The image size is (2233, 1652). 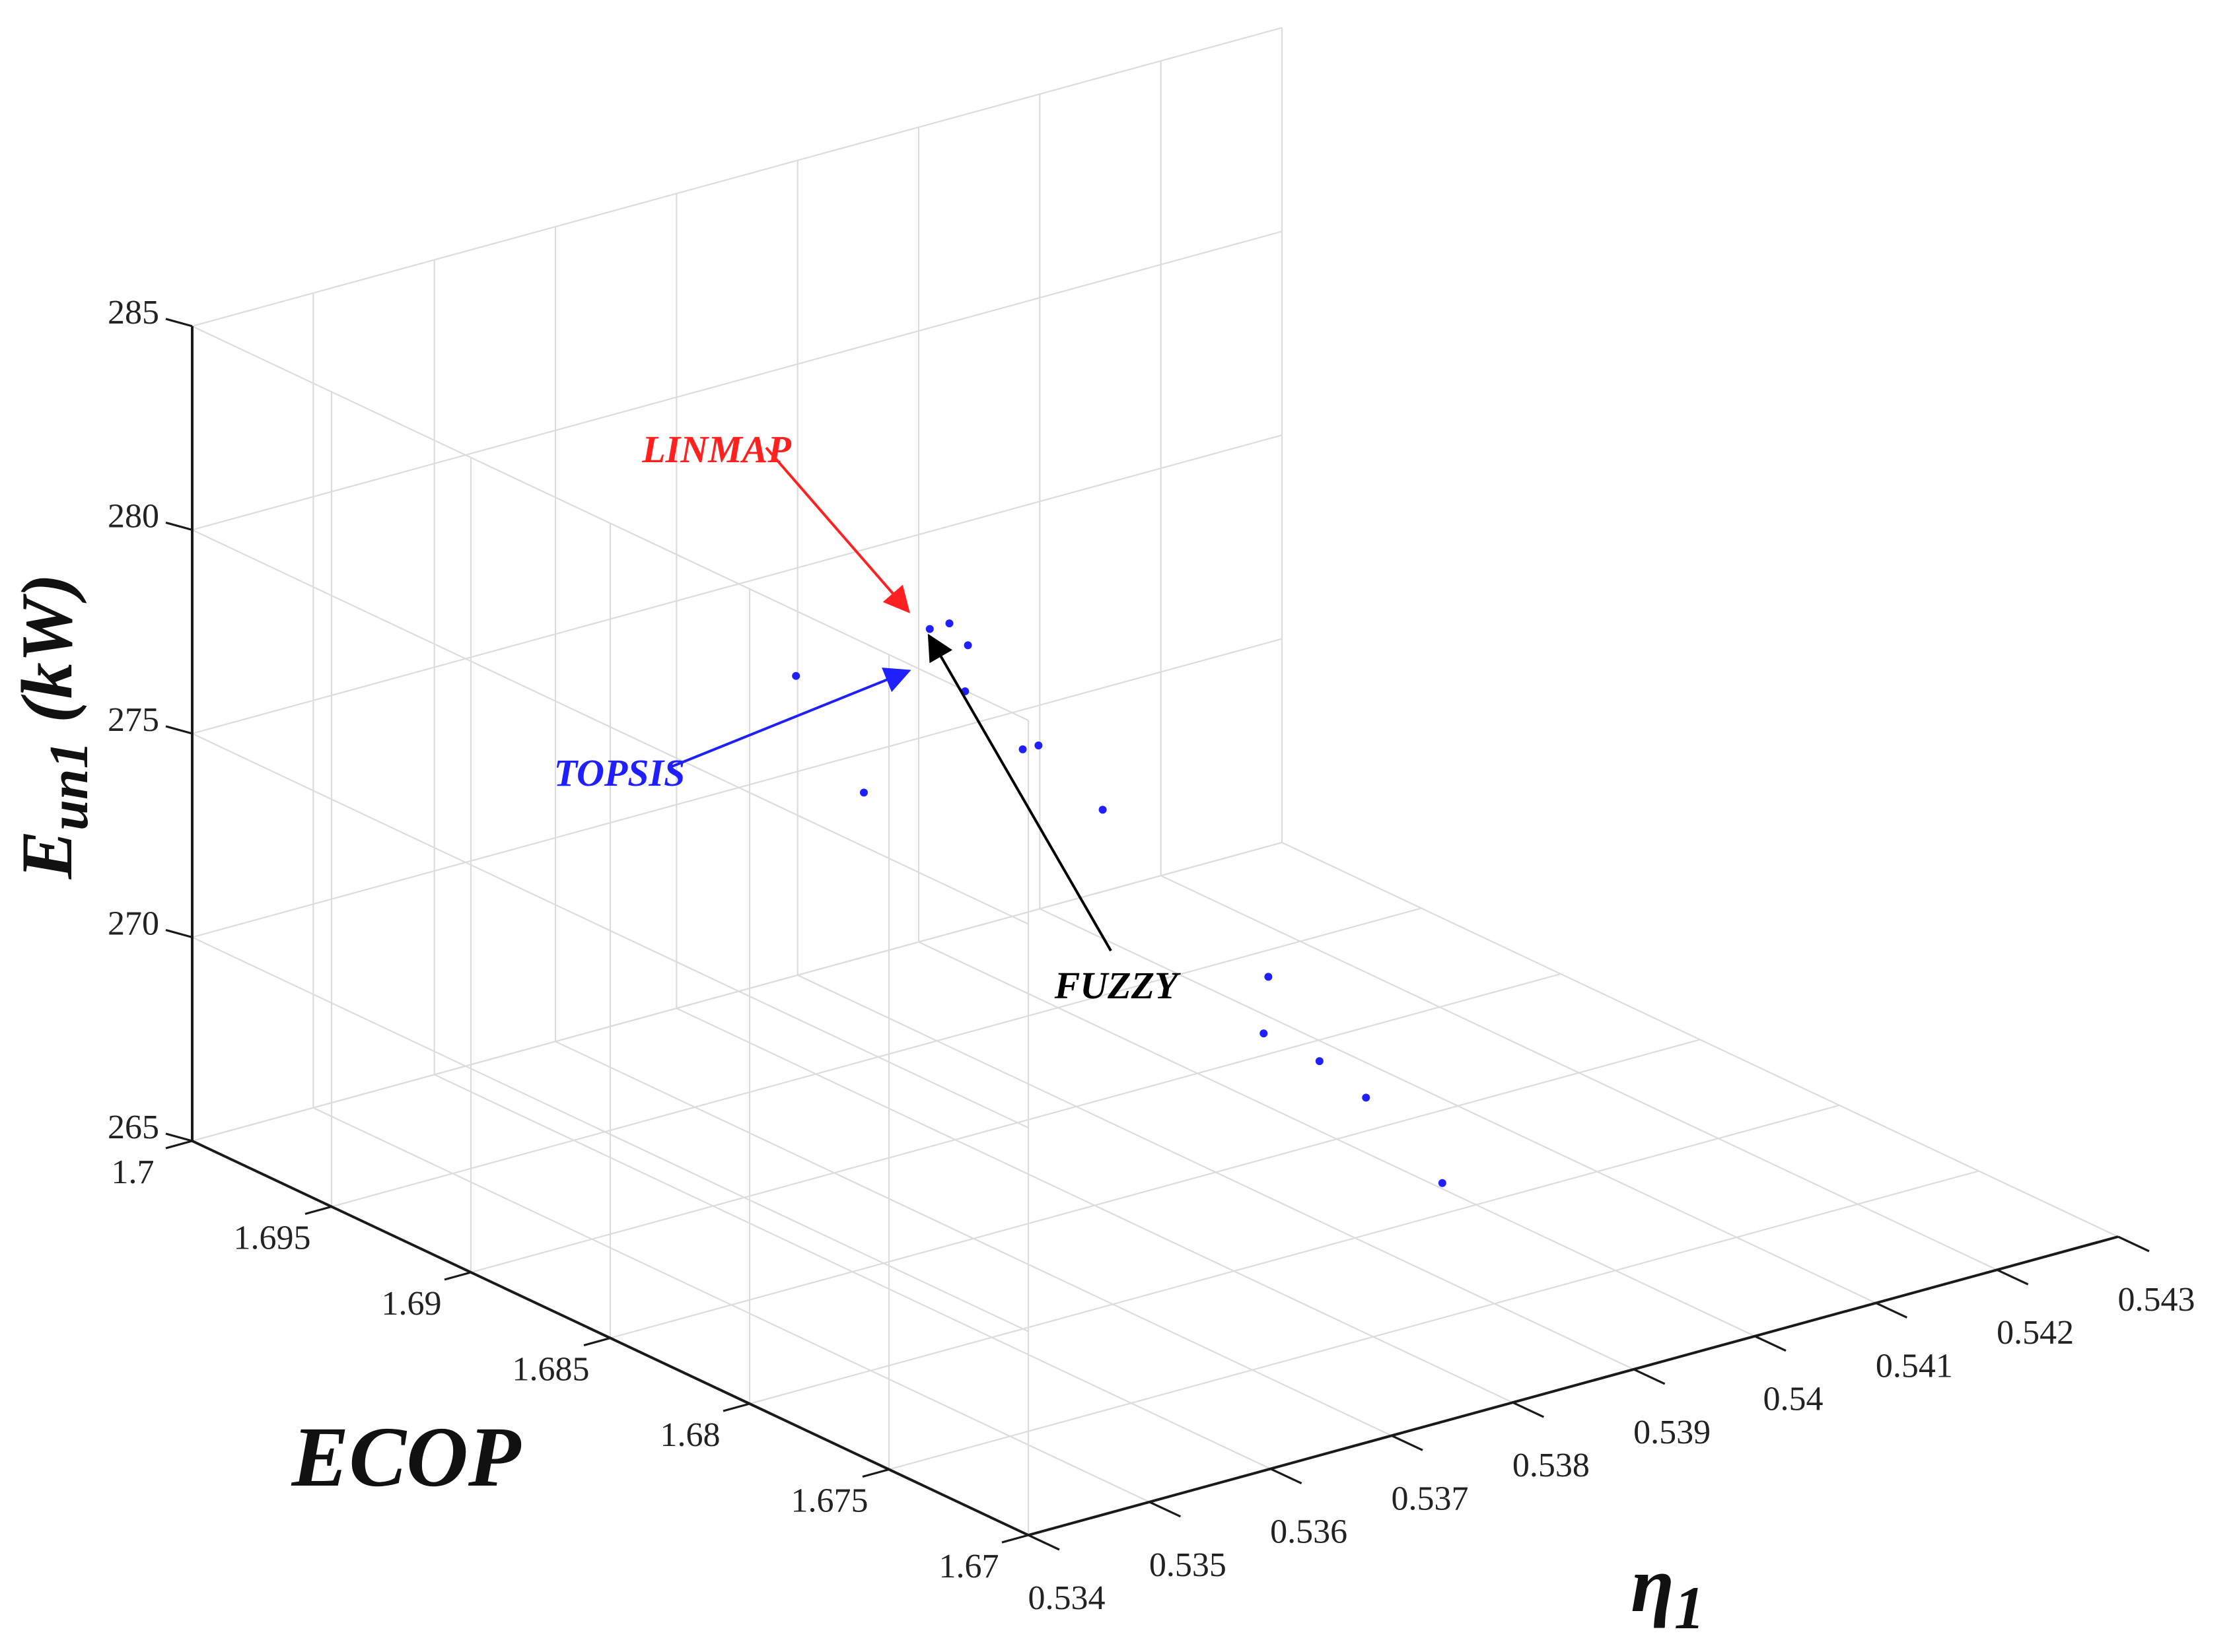 I want to click on z-tick-label: 270, so click(x=133, y=924).